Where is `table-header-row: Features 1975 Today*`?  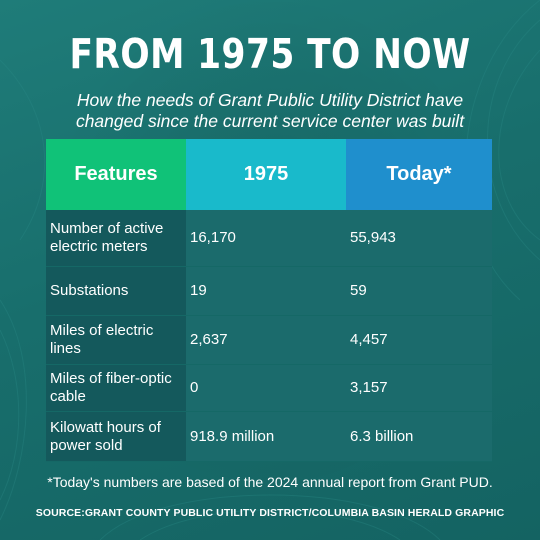 table-header-row: Features 1975 Today* is located at coordinates (269, 174).